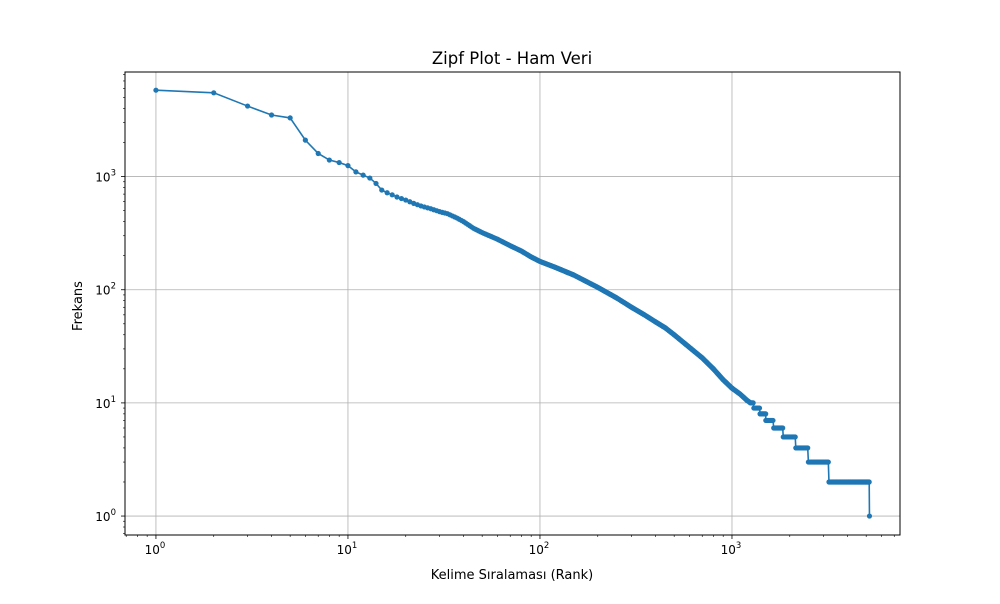 This screenshot has width=1000, height=604. I want to click on x-tick-label: 10³, so click(731, 549).